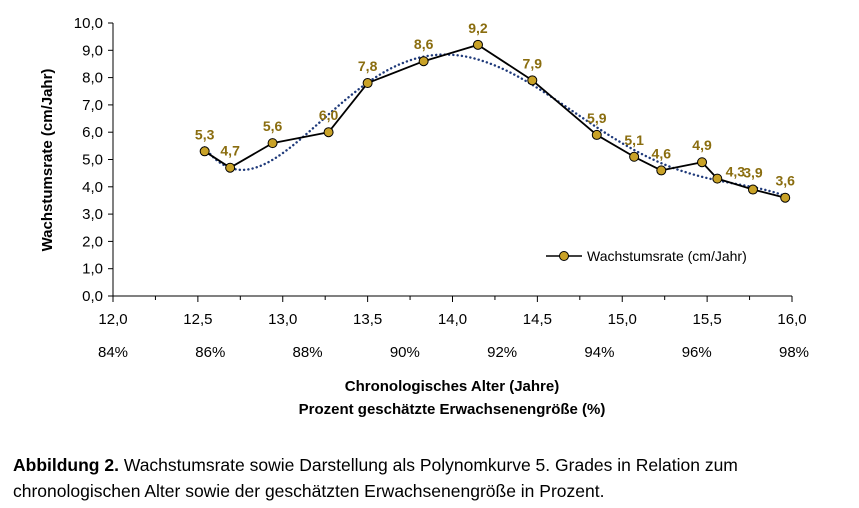  Describe the element at coordinates (205, 134) in the screenshot. I see `data-label: 5,3` at that location.